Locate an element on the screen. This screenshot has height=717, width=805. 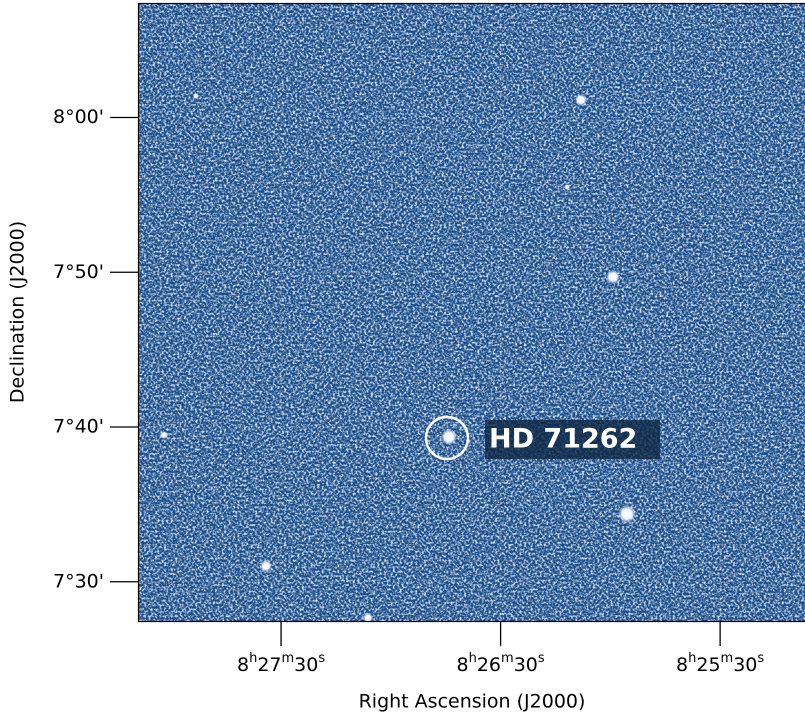
x-tick-label: 8h25m30s is located at coordinates (720, 663).